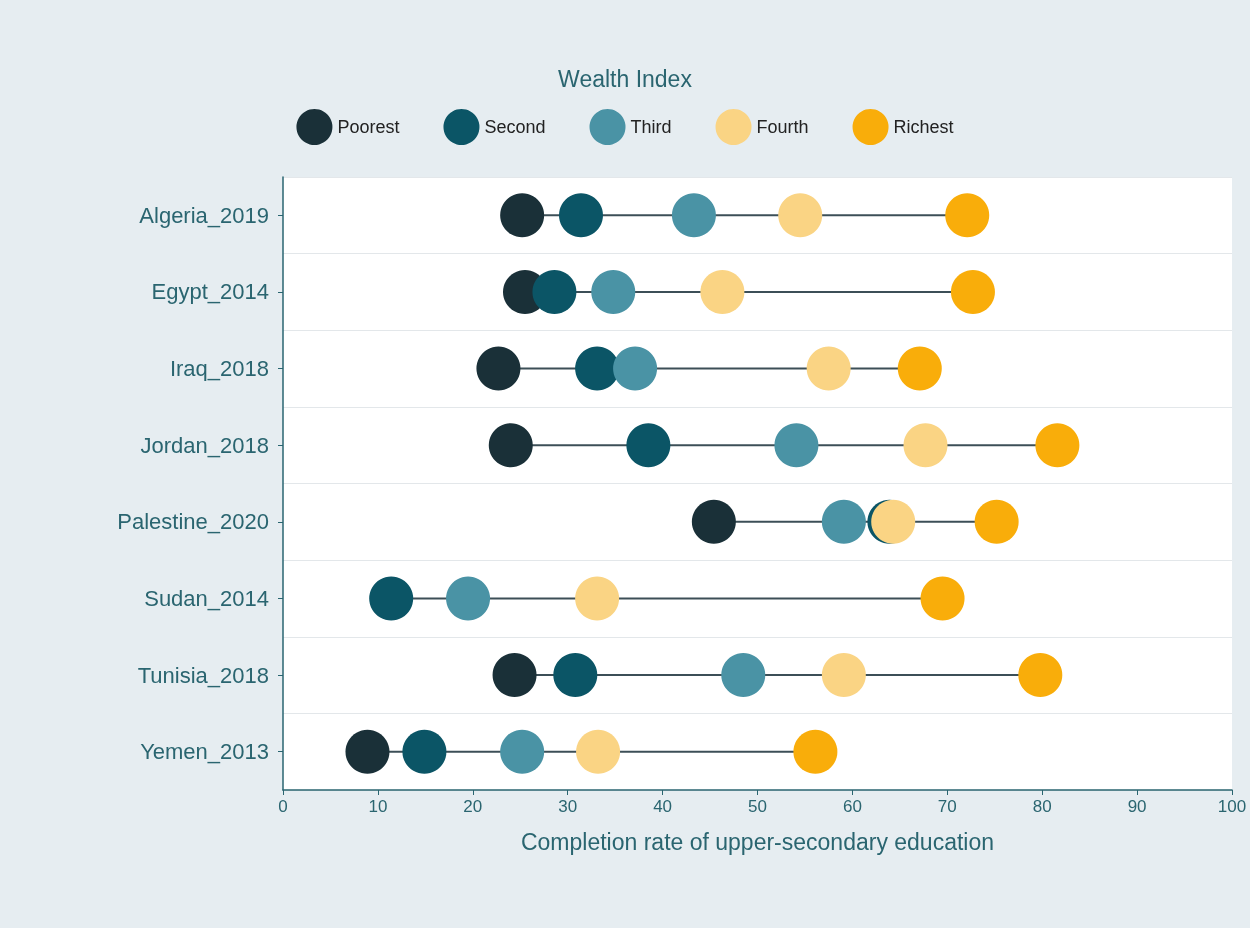  I want to click on legend-label: Poorest, so click(368, 127).